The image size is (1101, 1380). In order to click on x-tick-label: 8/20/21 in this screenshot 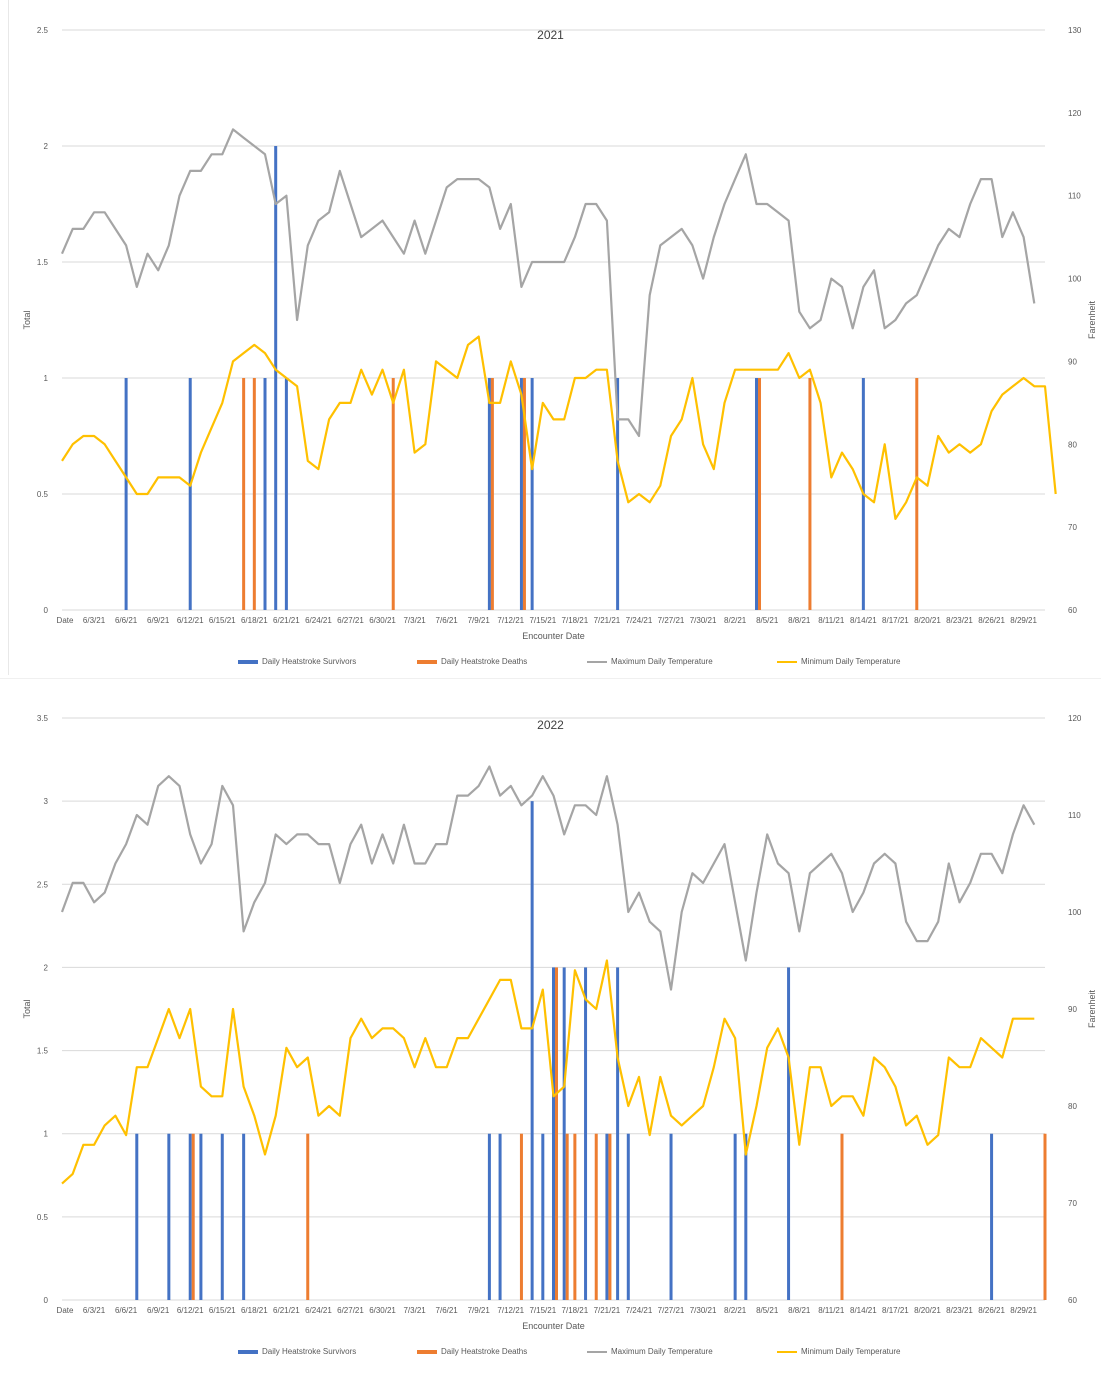, I will do `click(927, 1310)`.